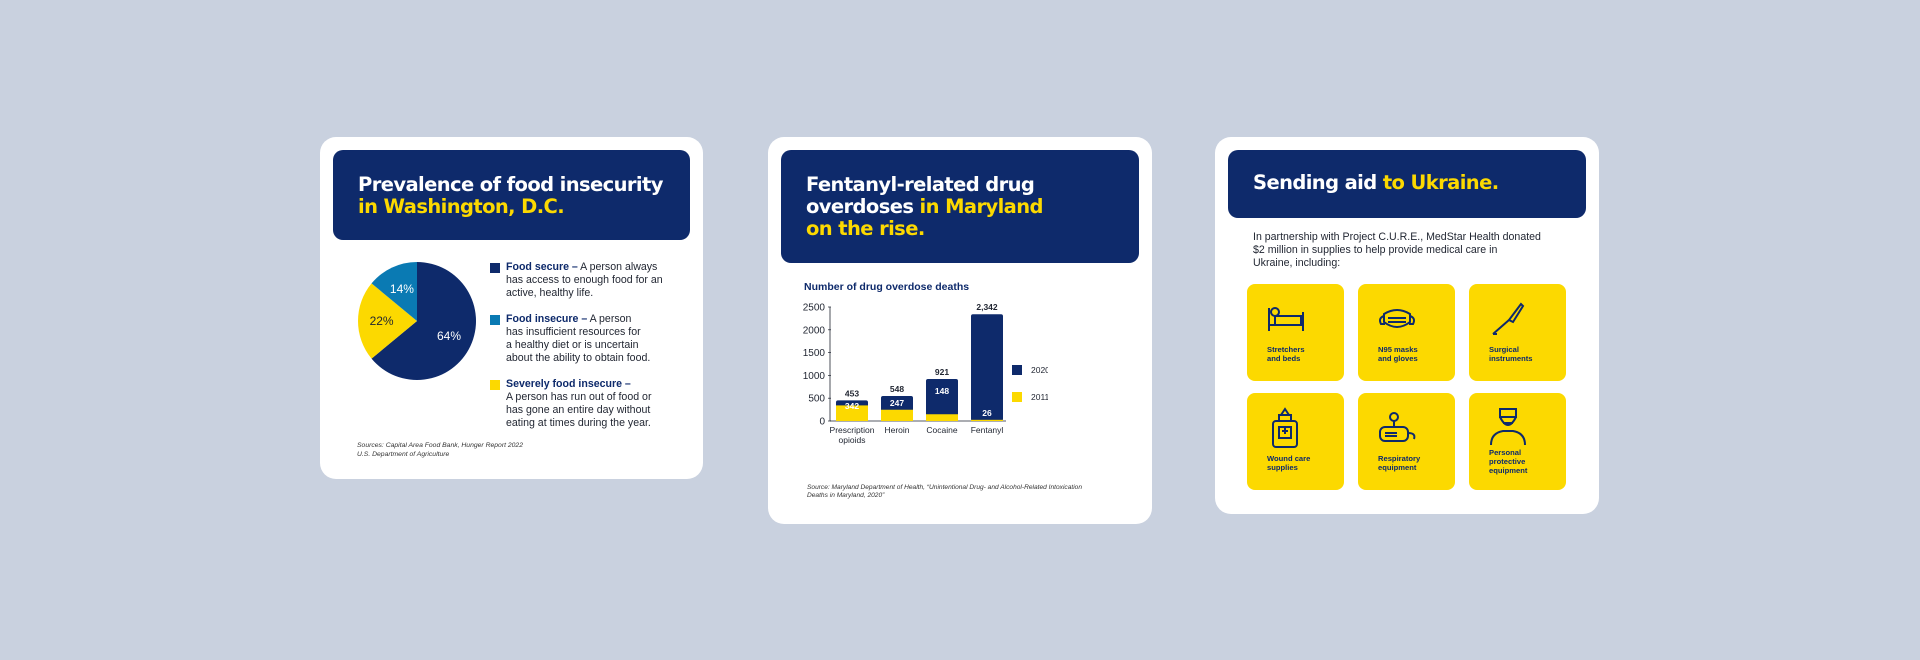 The image size is (1920, 660). I want to click on first-aid-bottle-icon, so click(1285, 427).